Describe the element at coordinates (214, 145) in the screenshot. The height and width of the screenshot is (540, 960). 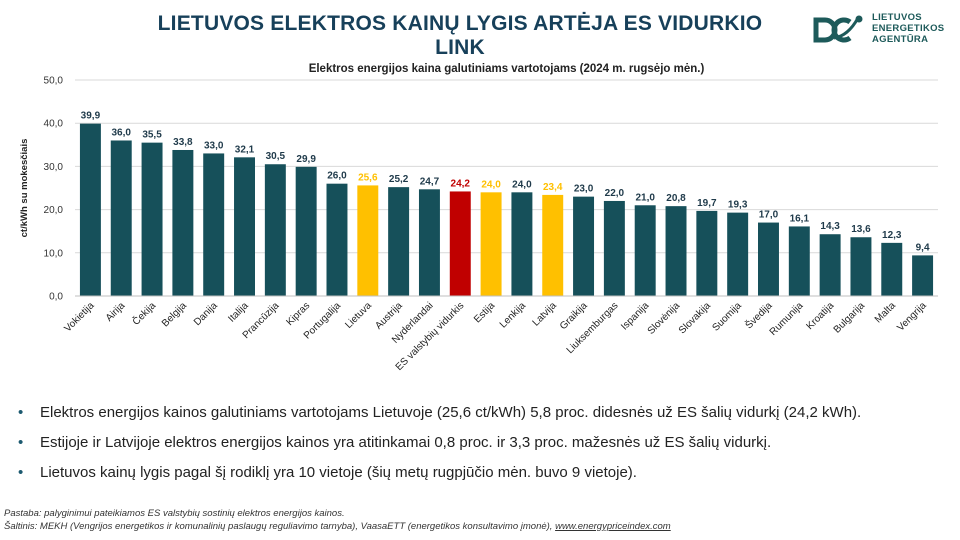
I see `bar-value-label: 33,0` at that location.